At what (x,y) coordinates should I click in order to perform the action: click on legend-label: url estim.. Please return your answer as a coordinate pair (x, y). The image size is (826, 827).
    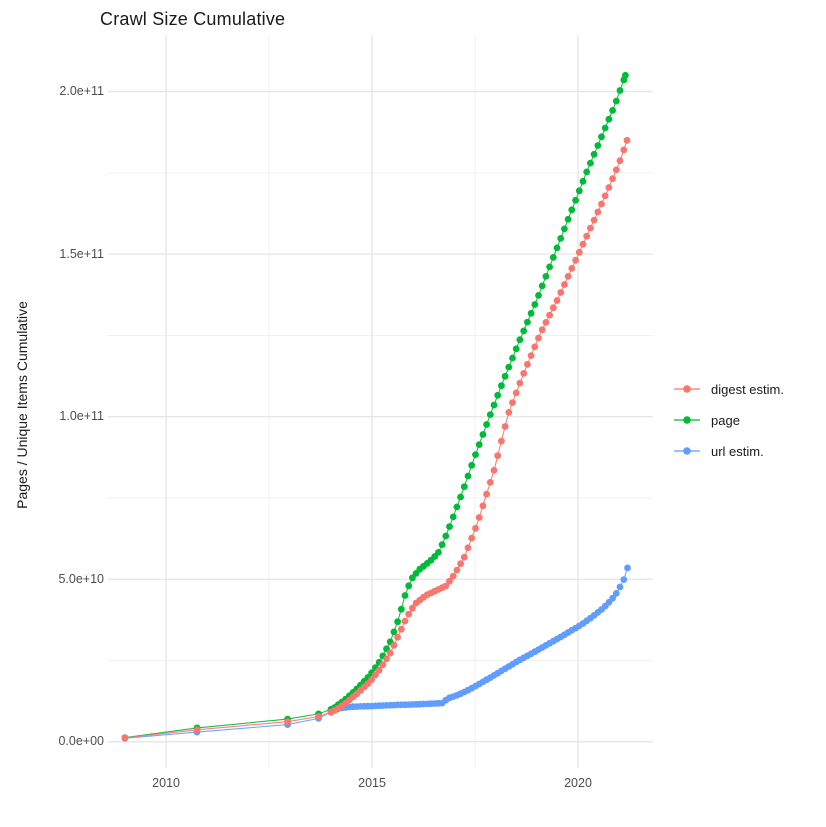
    Looking at the image, I should click on (737, 451).